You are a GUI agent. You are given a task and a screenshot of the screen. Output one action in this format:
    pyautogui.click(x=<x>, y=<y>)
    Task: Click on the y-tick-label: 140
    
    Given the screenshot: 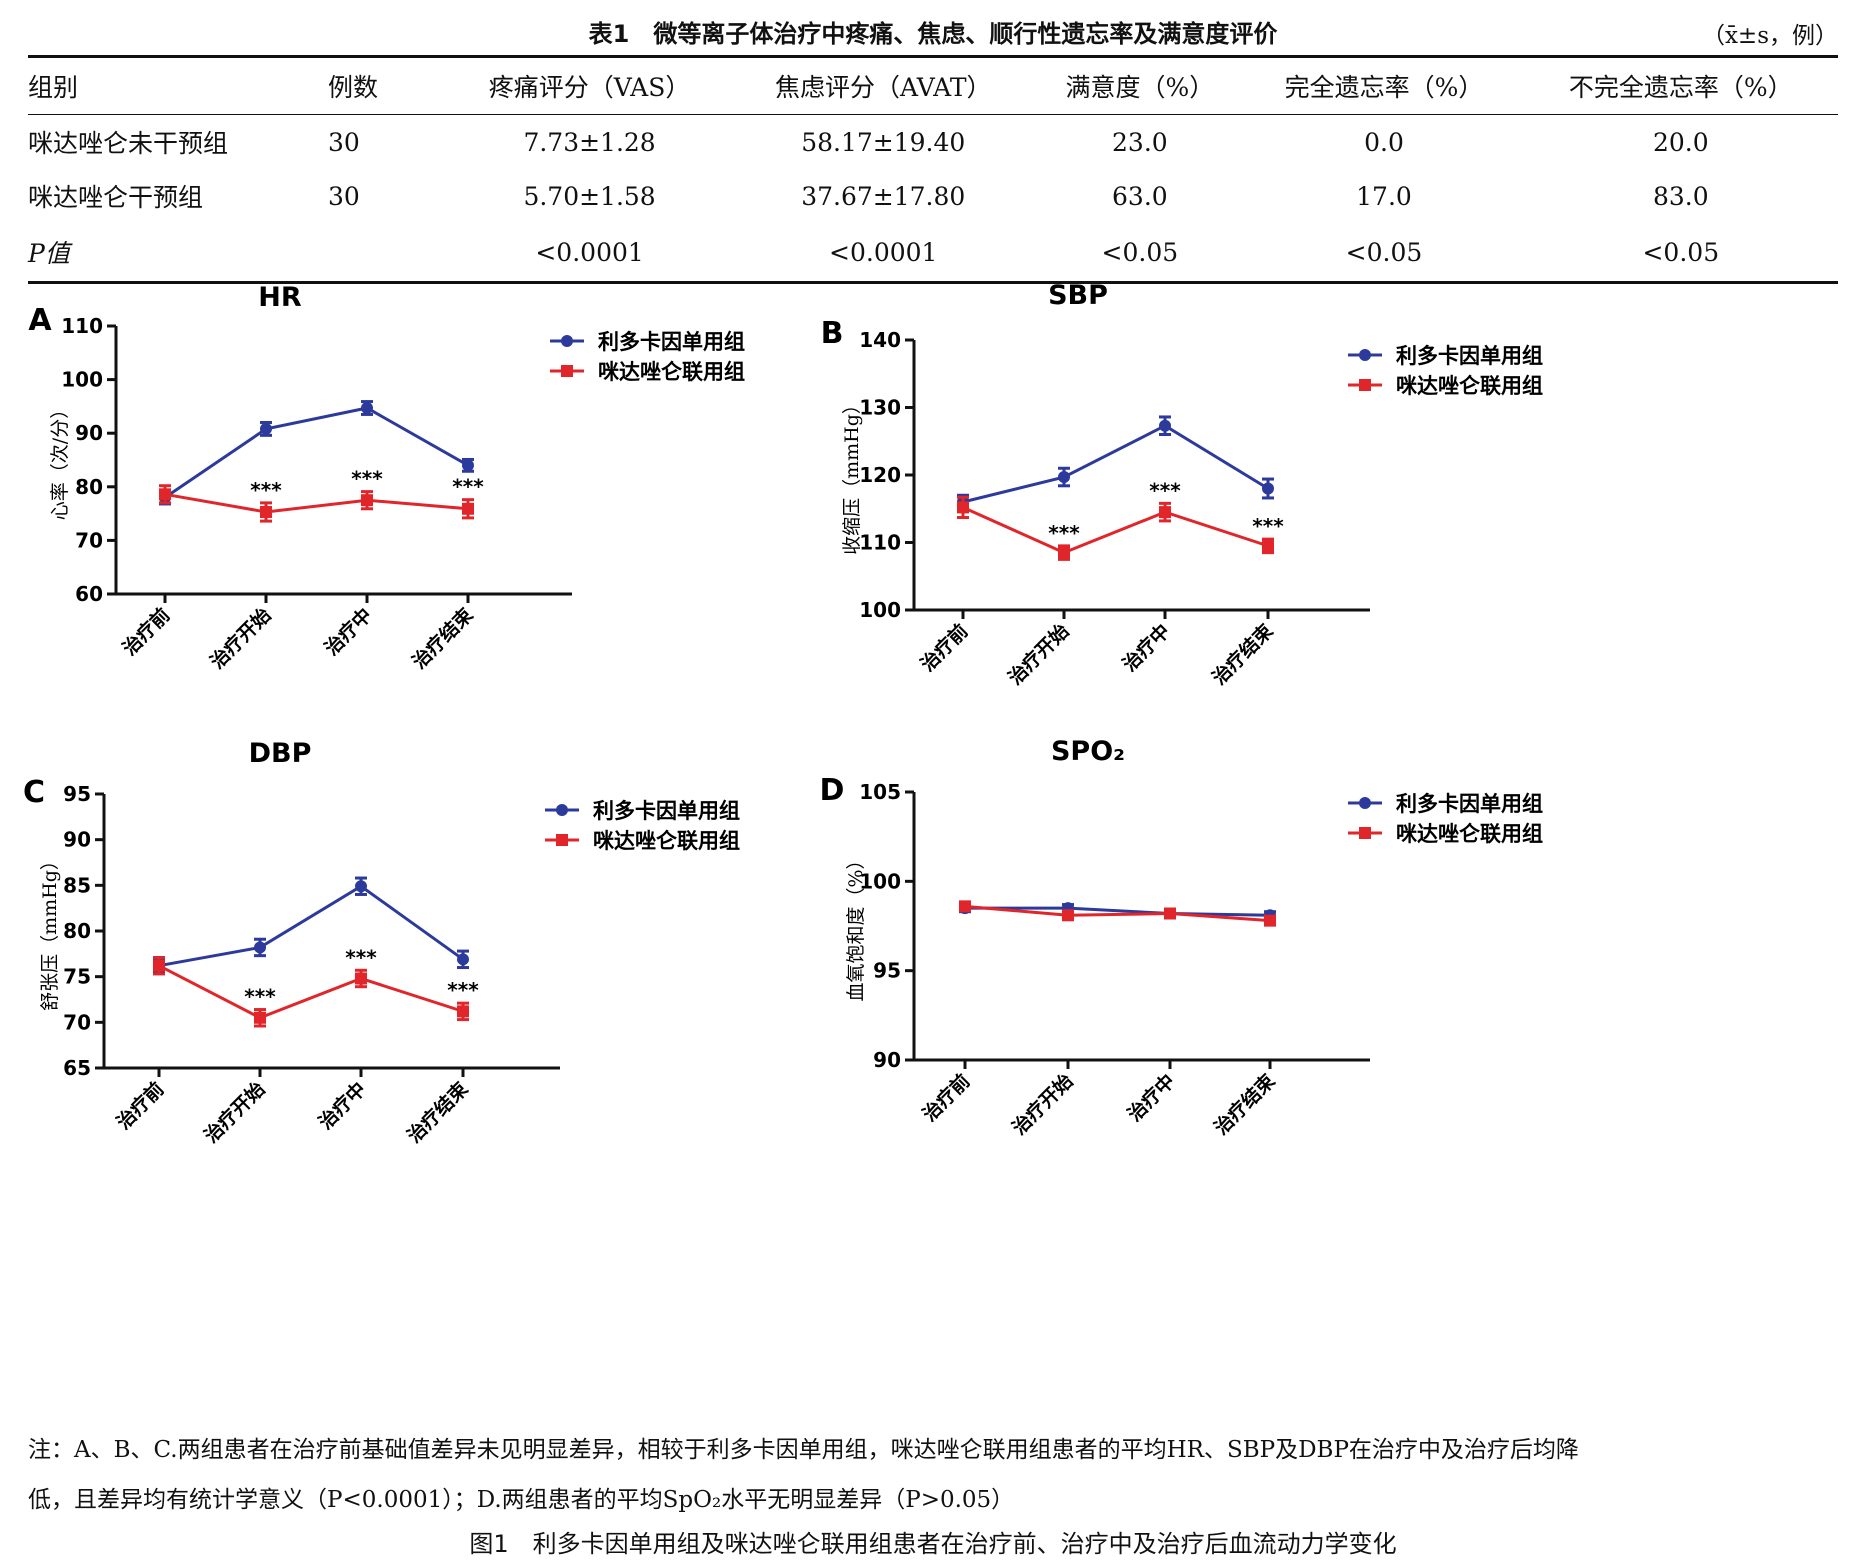 What is the action you would take?
    pyautogui.click(x=880, y=340)
    